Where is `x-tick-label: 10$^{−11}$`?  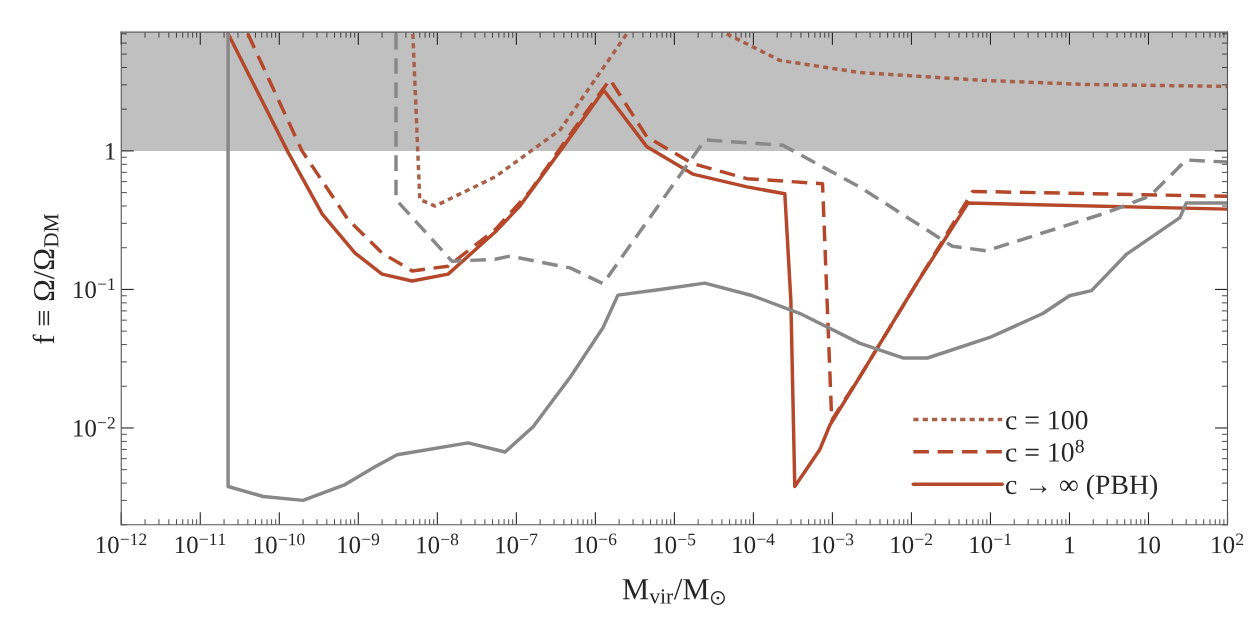
x-tick-label: 10$^{−11}$ is located at coordinates (200, 543).